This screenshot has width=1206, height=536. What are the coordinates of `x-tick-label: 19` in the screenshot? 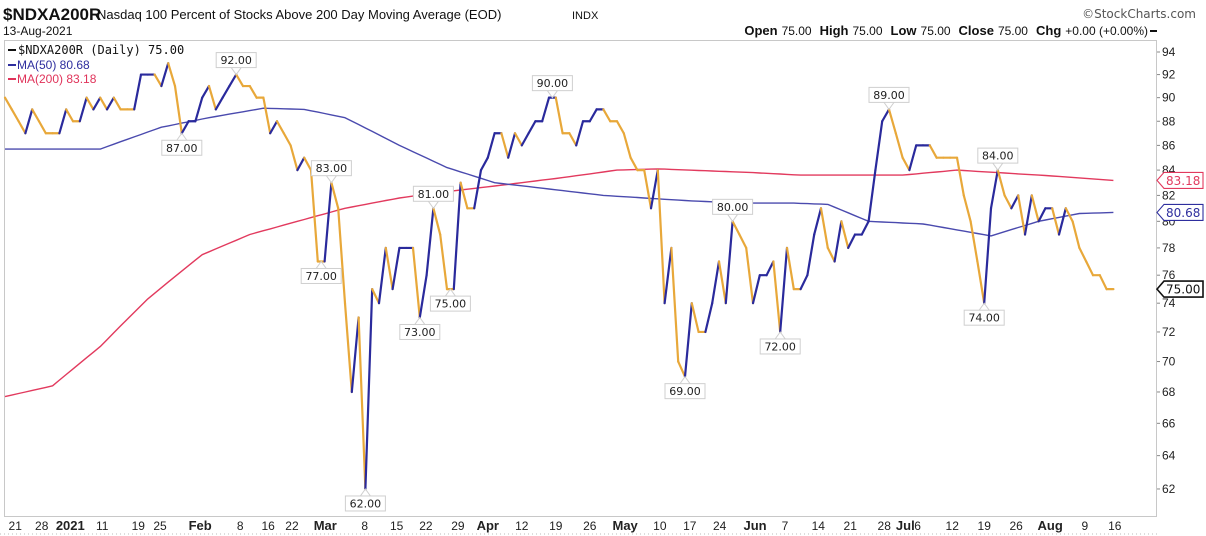 It's located at (139, 526).